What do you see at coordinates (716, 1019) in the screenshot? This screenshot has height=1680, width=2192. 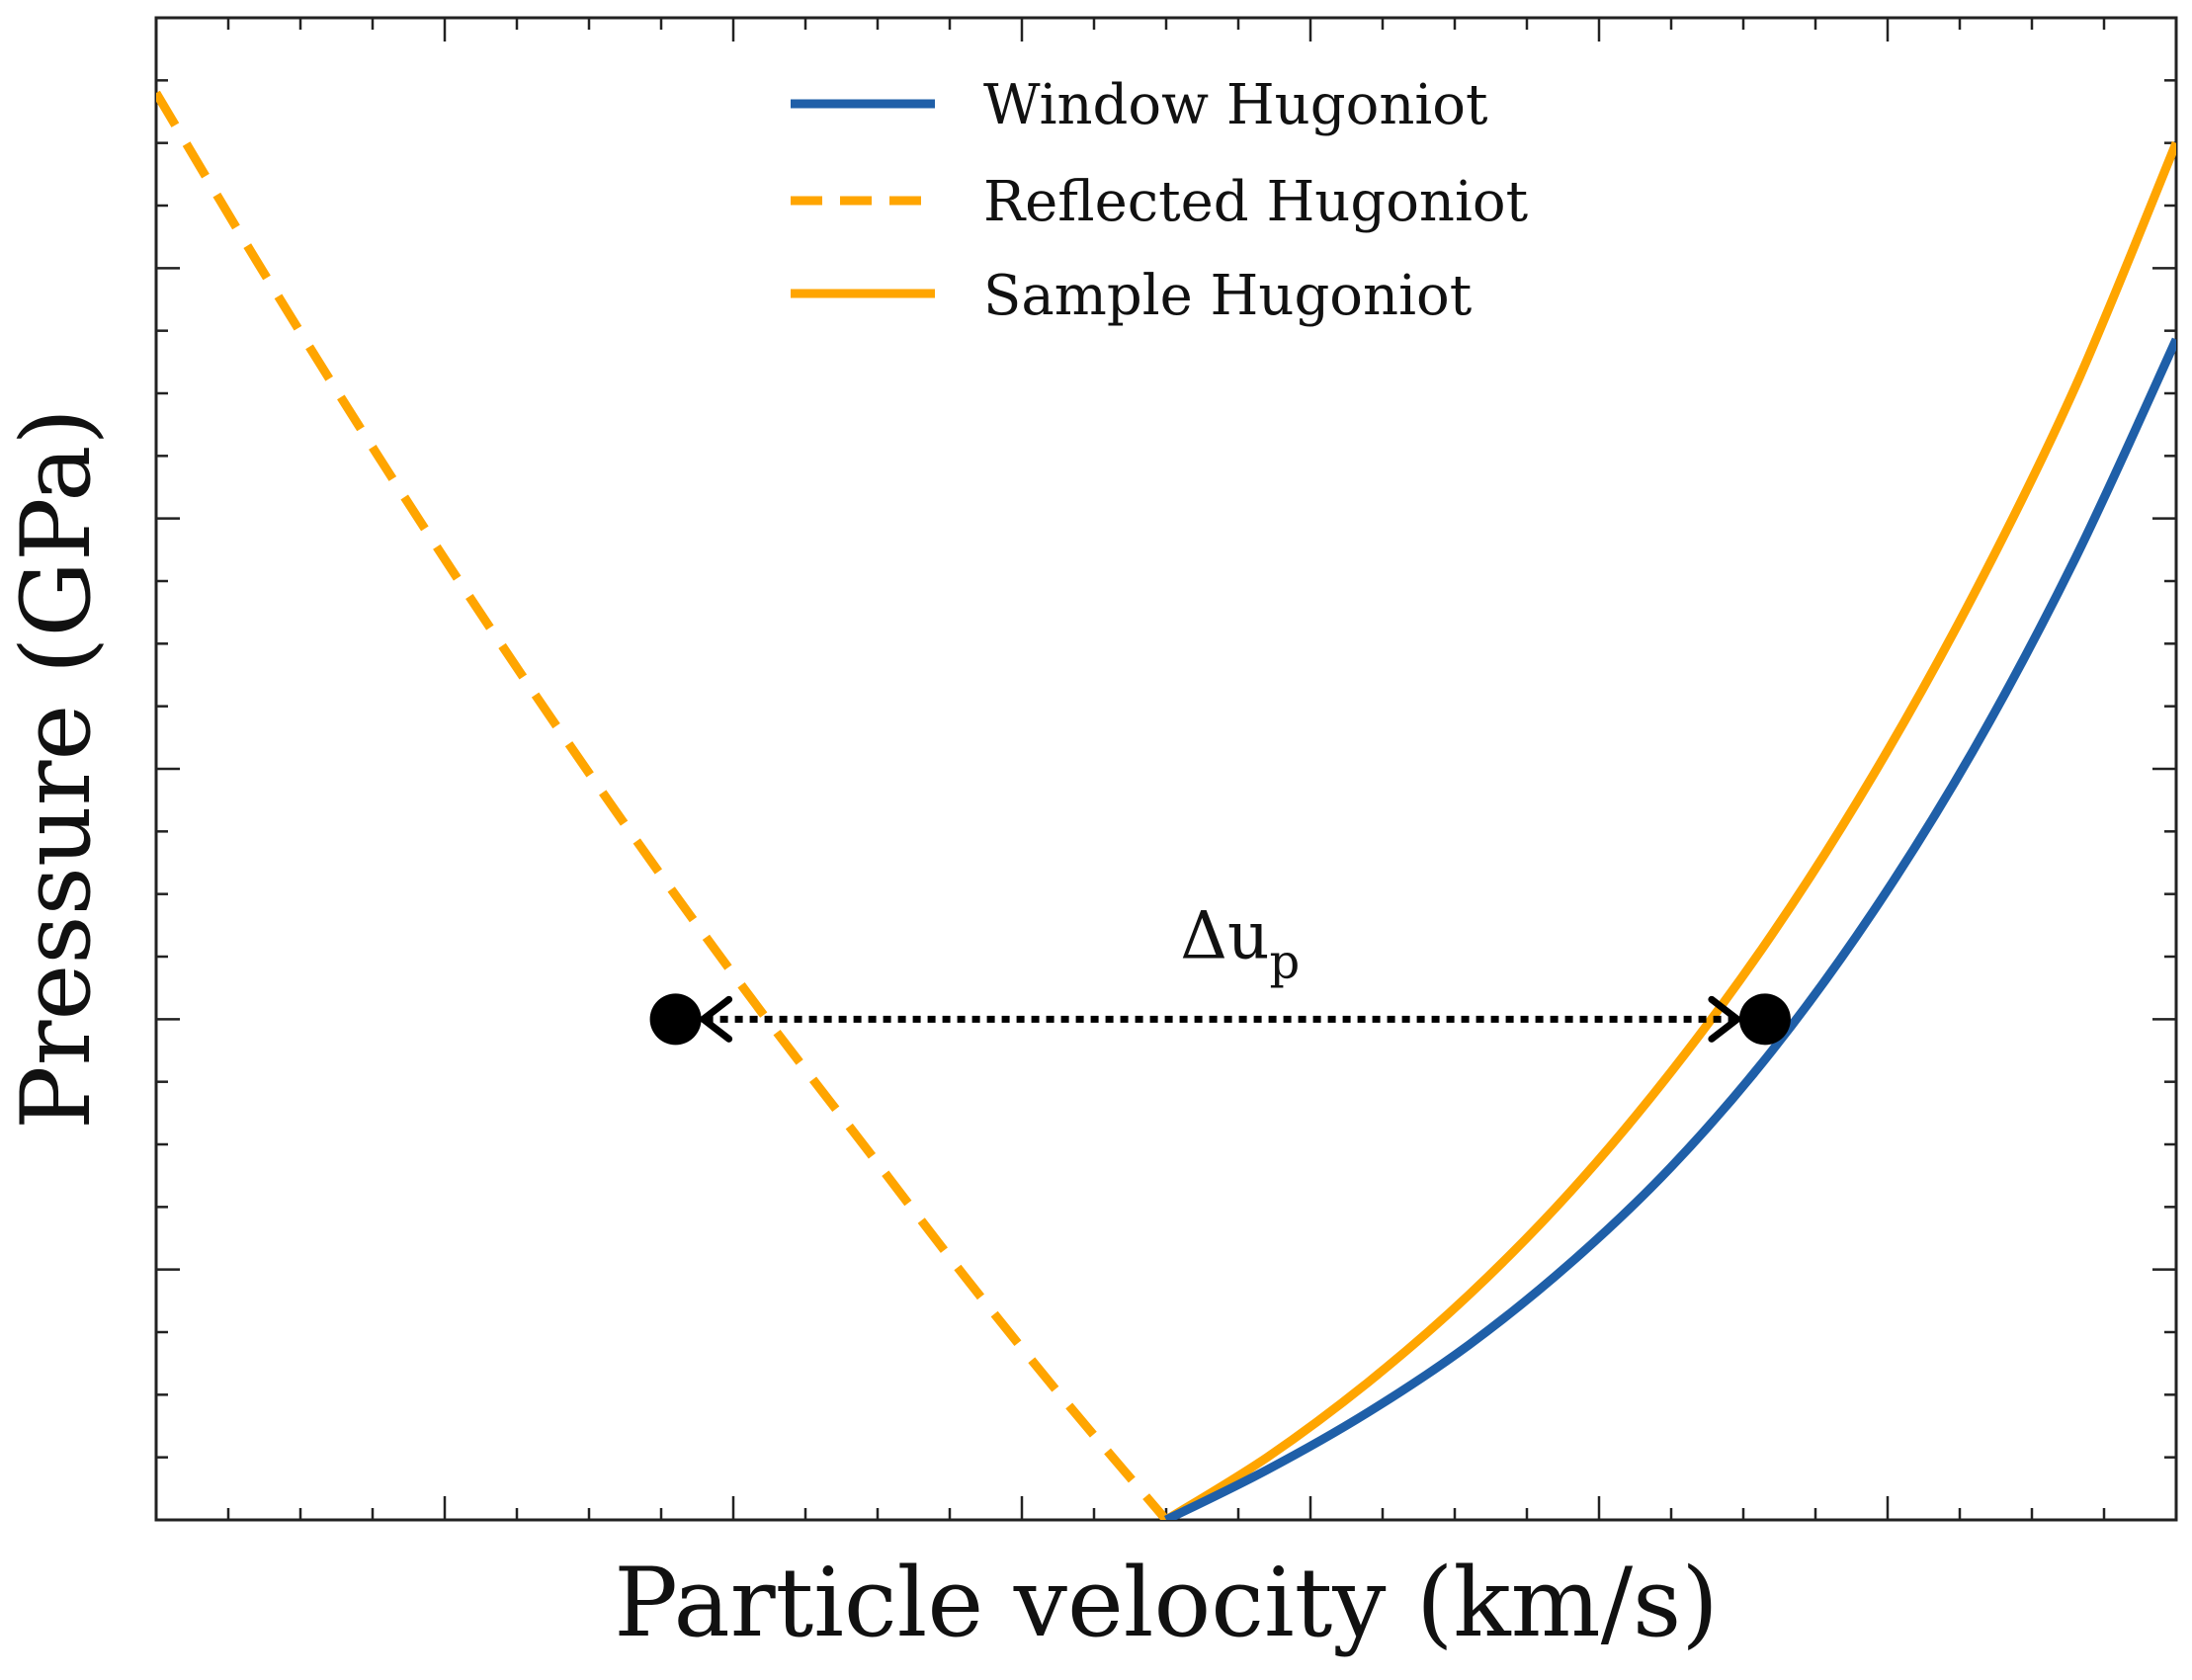 I see `arrow-head-left` at bounding box center [716, 1019].